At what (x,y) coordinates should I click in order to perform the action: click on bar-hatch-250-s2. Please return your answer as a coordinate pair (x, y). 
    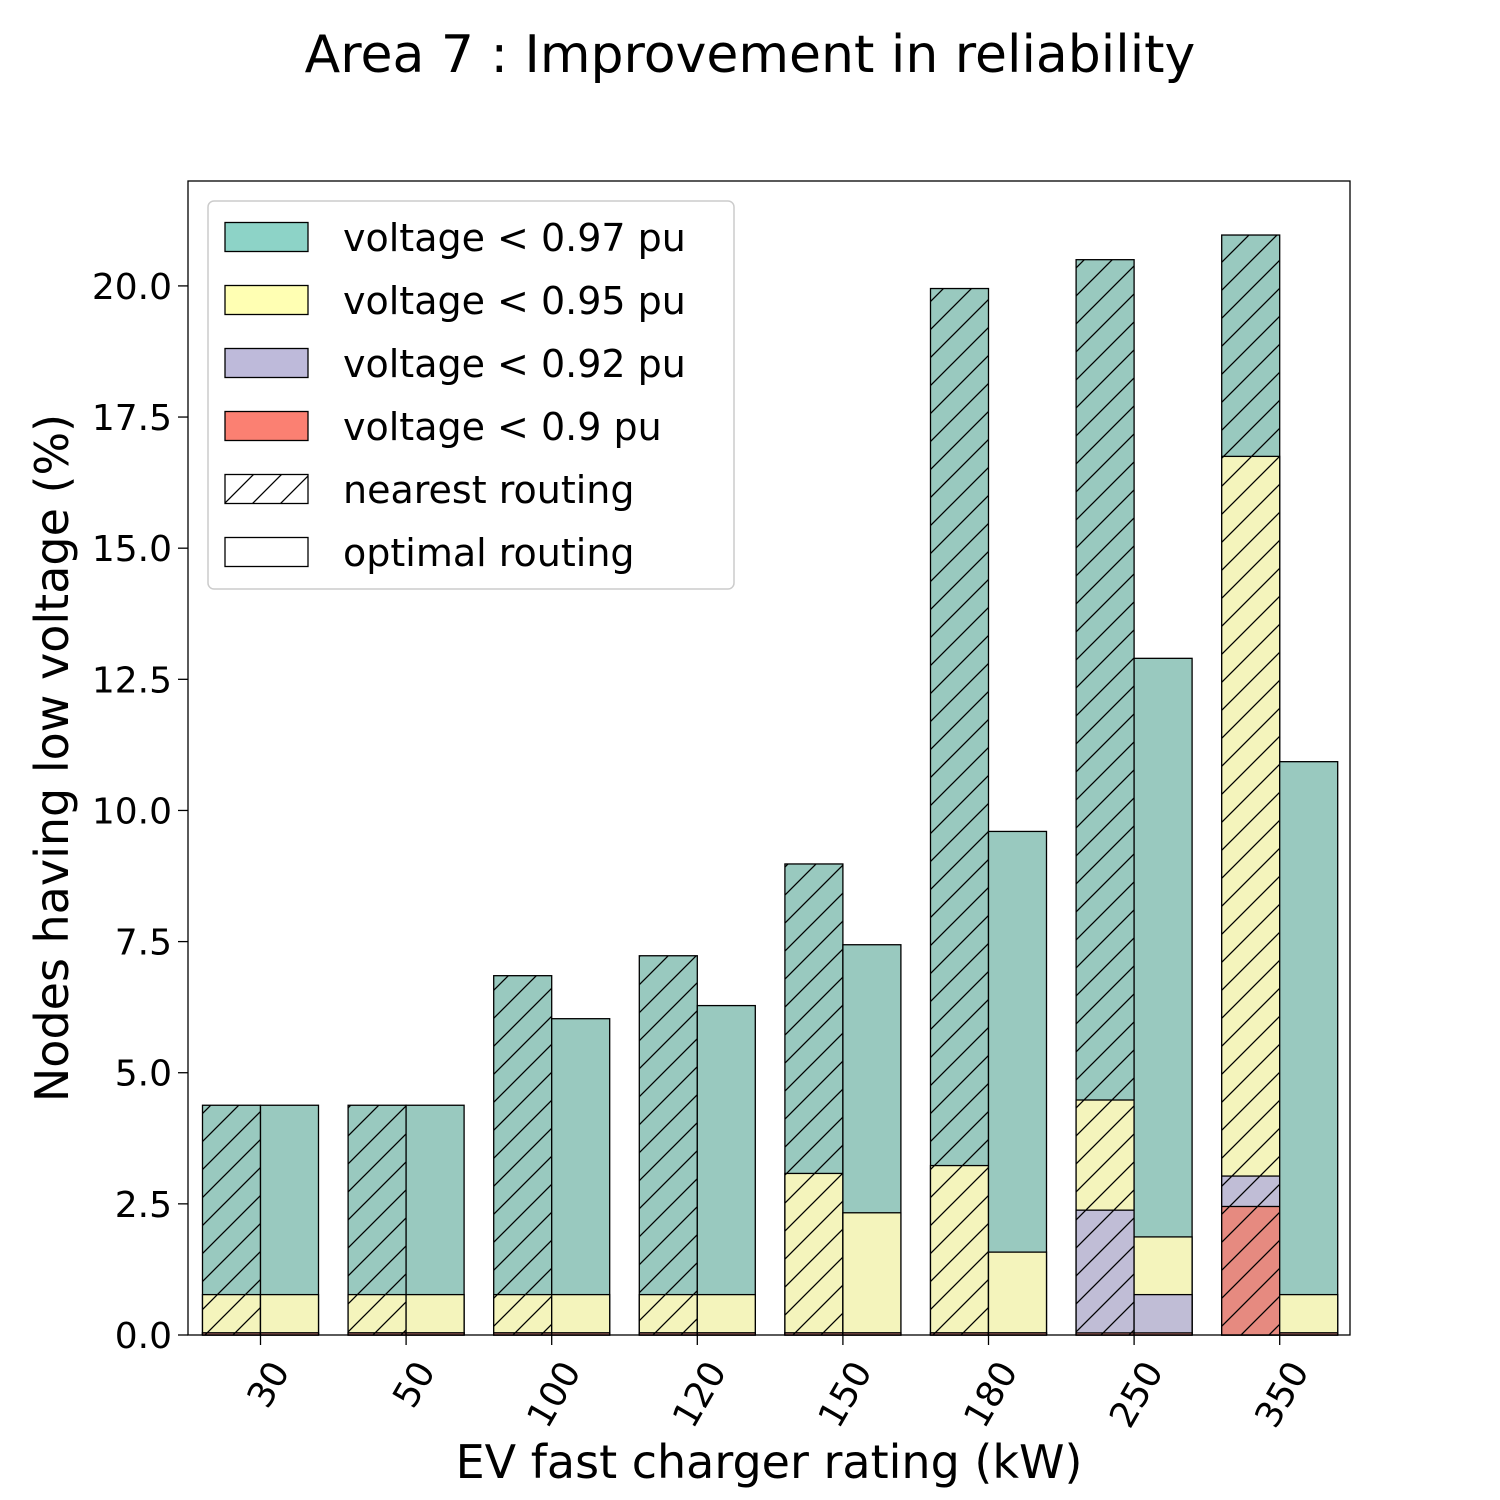
    Looking at the image, I should click on (1105, 1272).